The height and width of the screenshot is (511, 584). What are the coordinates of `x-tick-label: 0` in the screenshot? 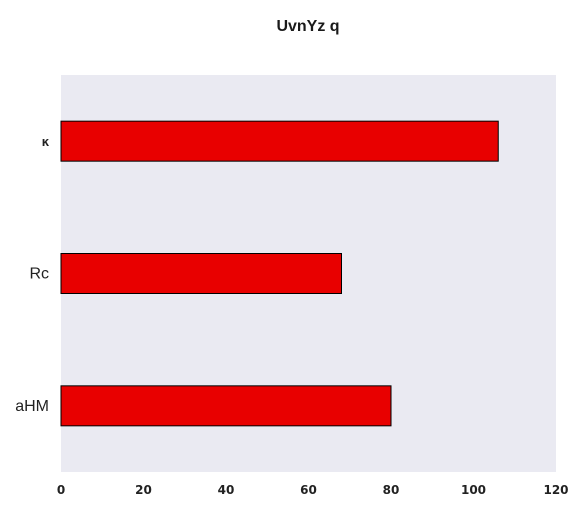 It's located at (61, 490).